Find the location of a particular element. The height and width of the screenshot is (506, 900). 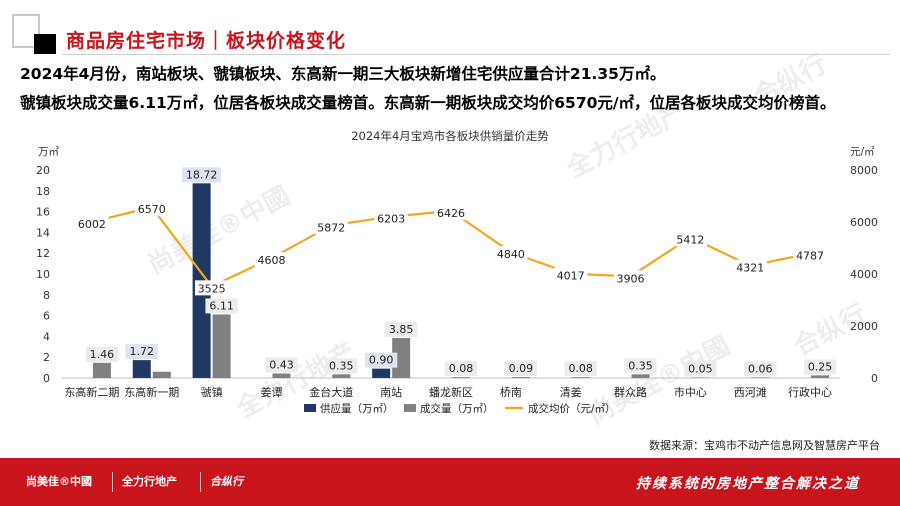

data-label-deal: 0.43 is located at coordinates (281, 365).